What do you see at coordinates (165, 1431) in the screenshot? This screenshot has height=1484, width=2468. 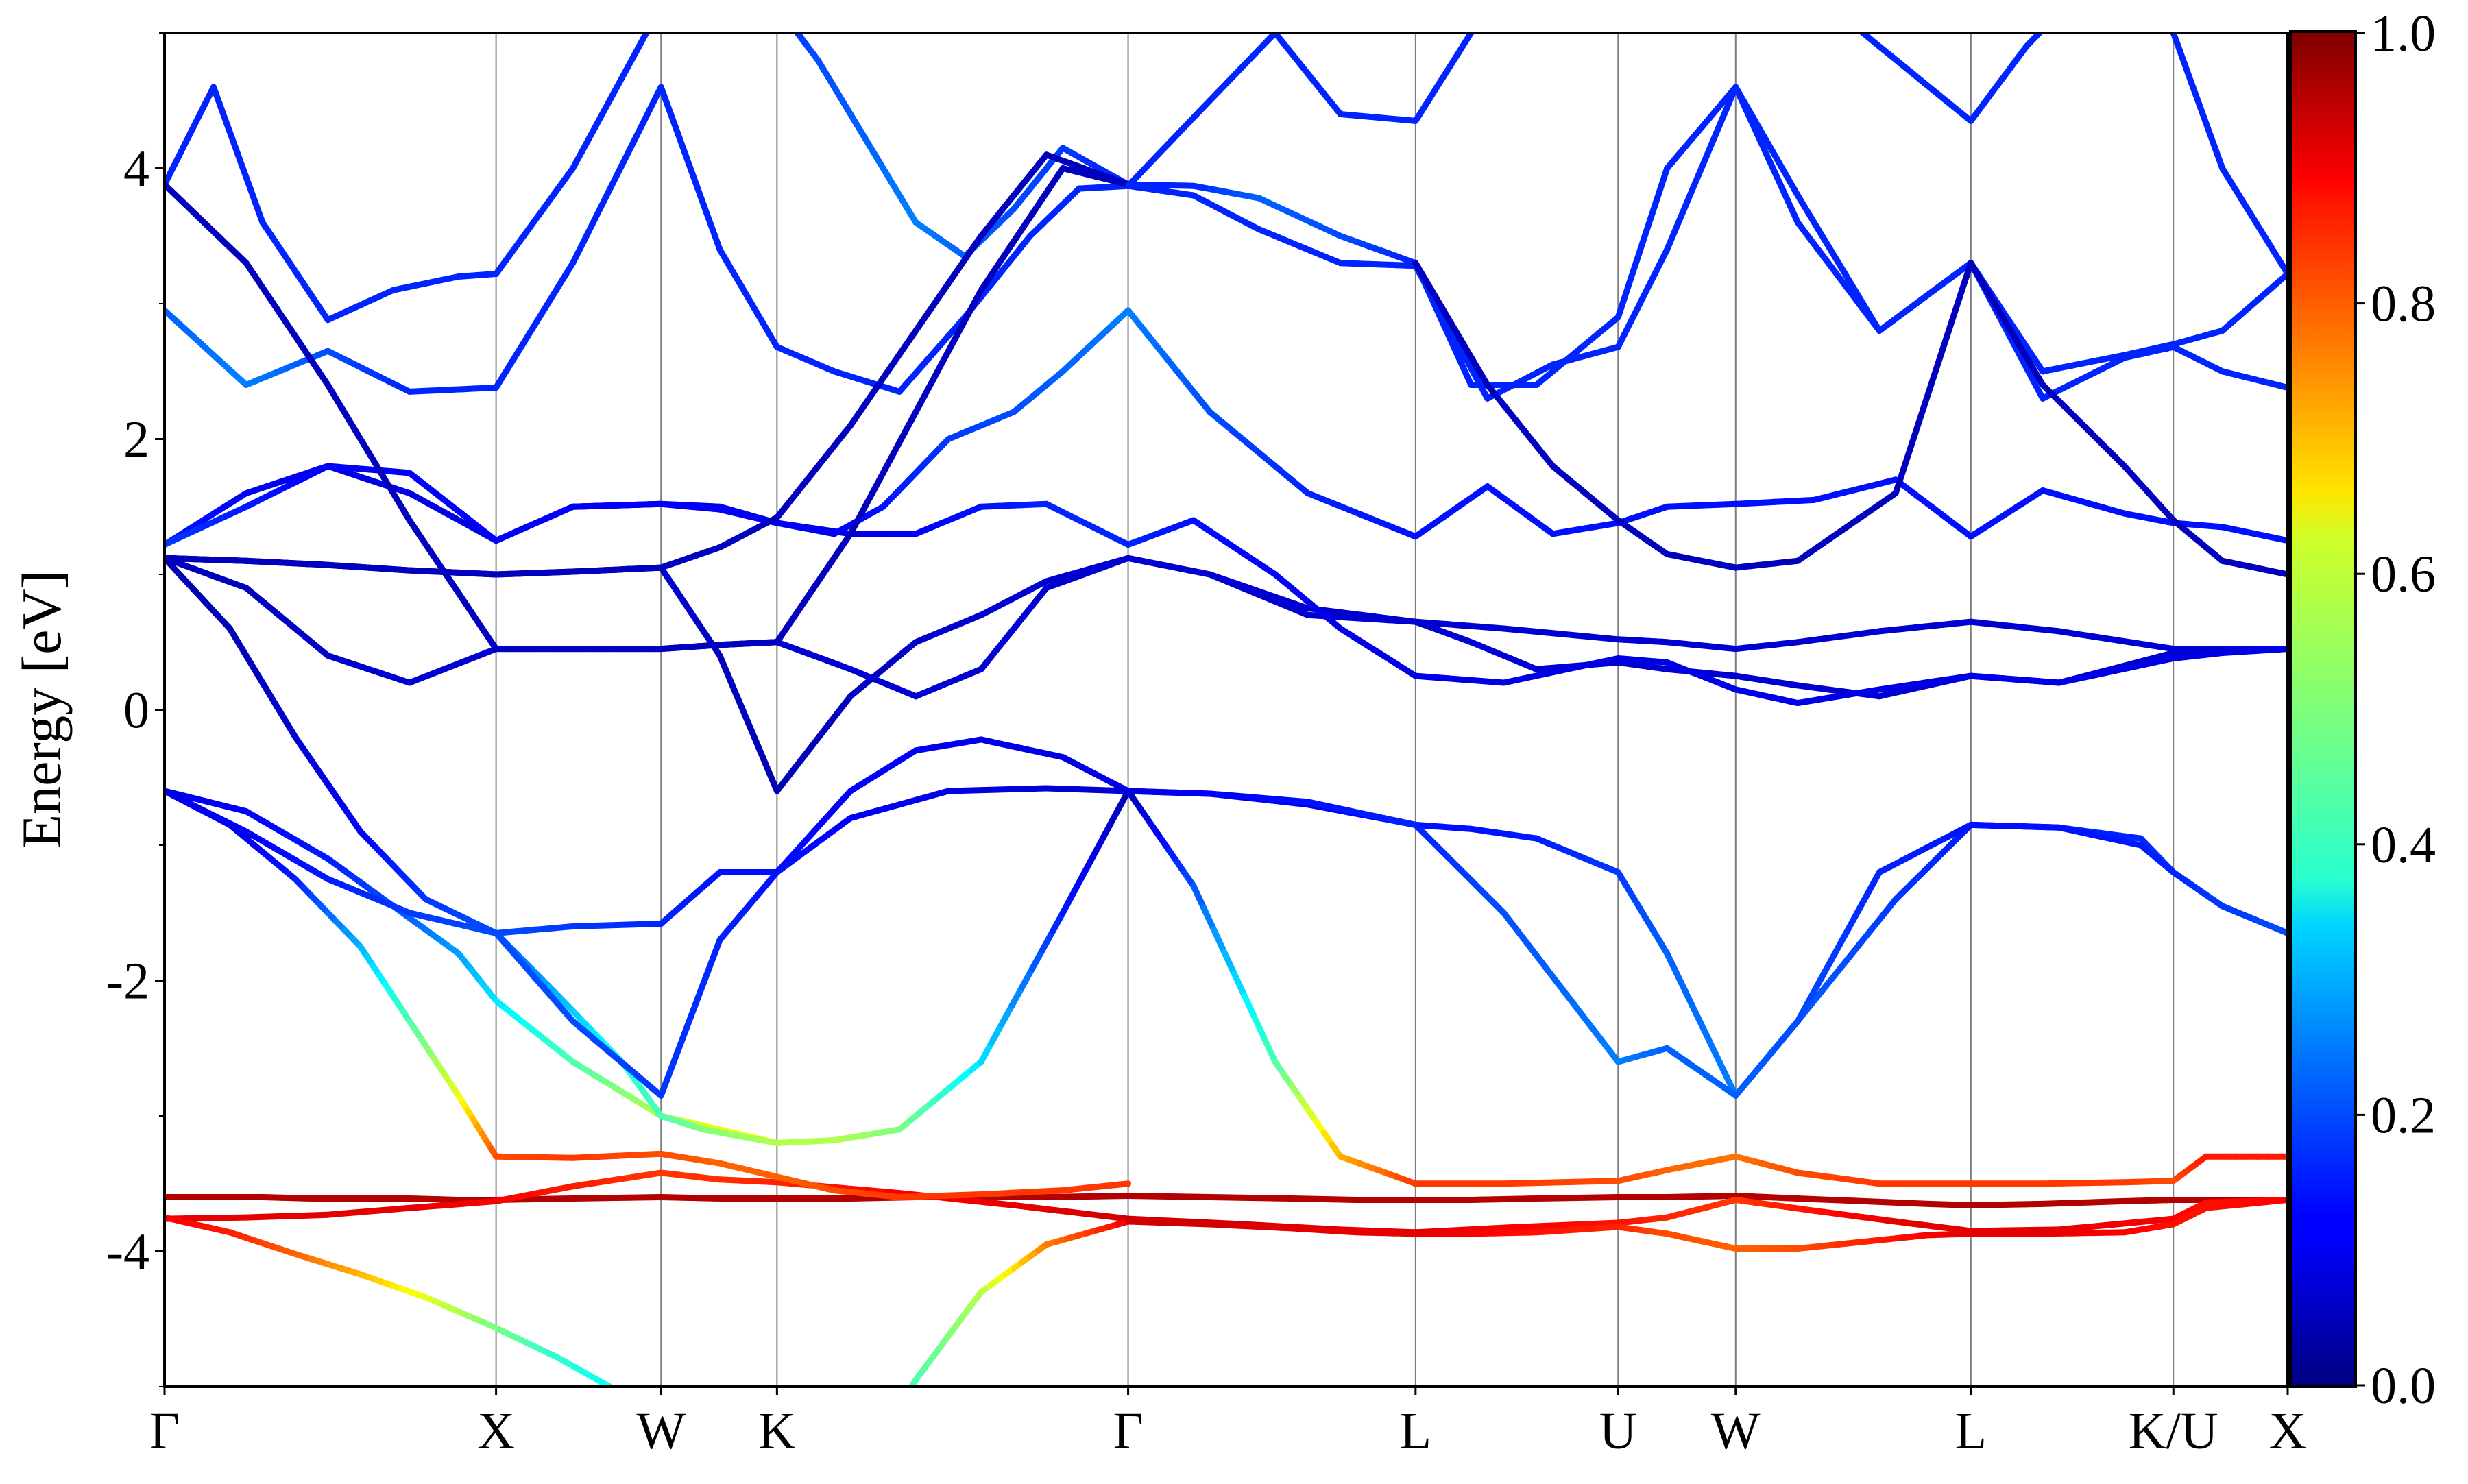 I see `x-tick-label: Γ` at bounding box center [165, 1431].